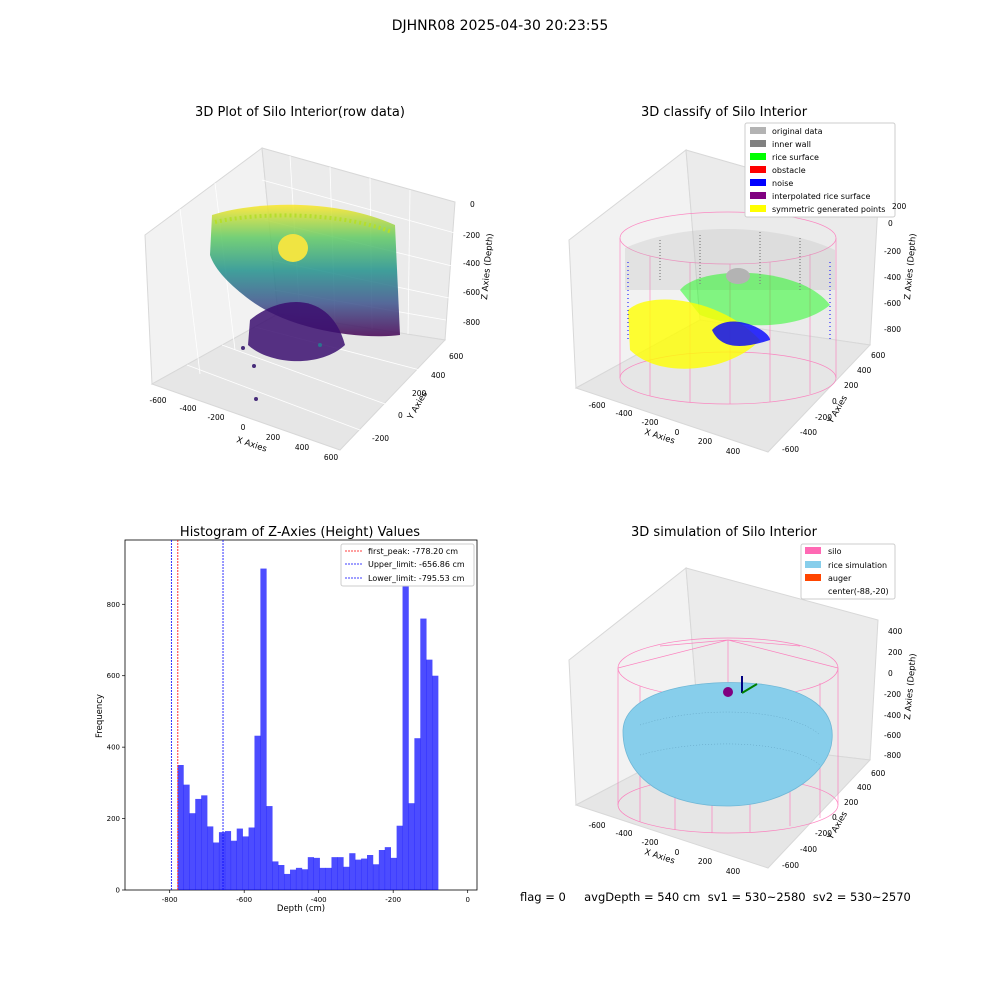 The width and height of the screenshot is (1000, 1000). What do you see at coordinates (471, 322) in the screenshot?
I see `svg-text: -800` at bounding box center [471, 322].